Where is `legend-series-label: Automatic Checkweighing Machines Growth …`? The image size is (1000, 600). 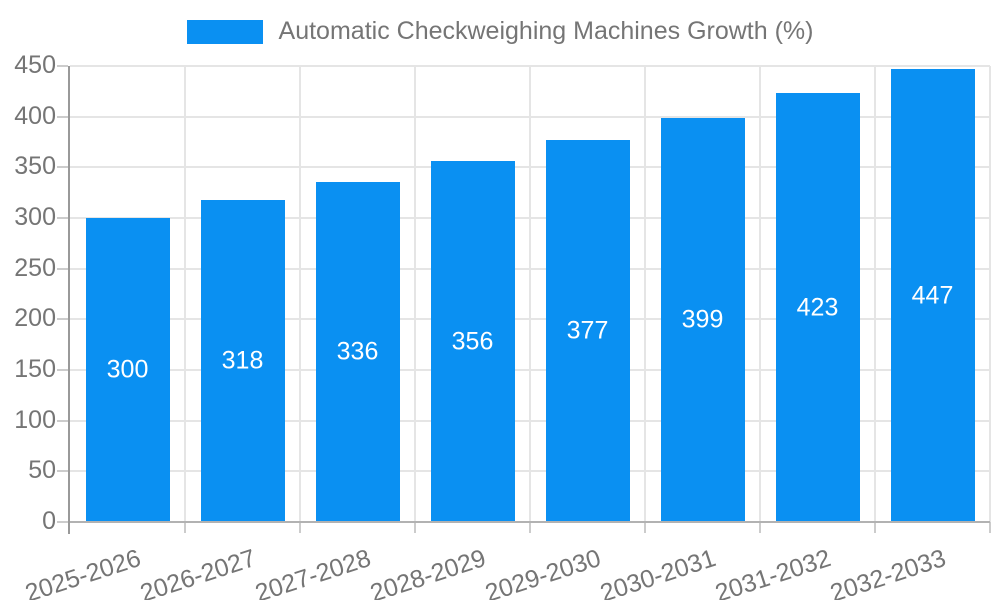 legend-series-label: Automatic Checkweighing Machines Growth … is located at coordinates (546, 31).